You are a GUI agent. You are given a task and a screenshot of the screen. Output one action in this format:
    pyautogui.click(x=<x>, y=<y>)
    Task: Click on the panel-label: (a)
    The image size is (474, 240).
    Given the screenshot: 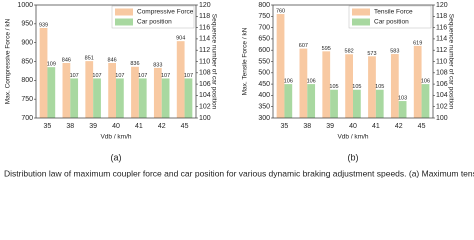 What is the action you would take?
    pyautogui.click(x=116, y=157)
    